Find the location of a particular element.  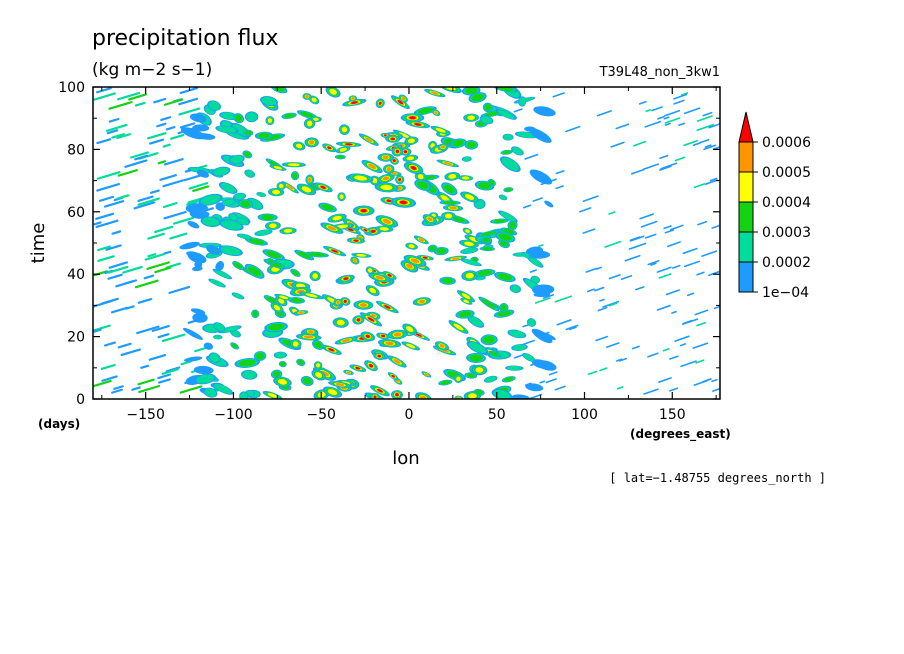

run-name-label: T39L48_non_3kw1 is located at coordinates (659, 72).